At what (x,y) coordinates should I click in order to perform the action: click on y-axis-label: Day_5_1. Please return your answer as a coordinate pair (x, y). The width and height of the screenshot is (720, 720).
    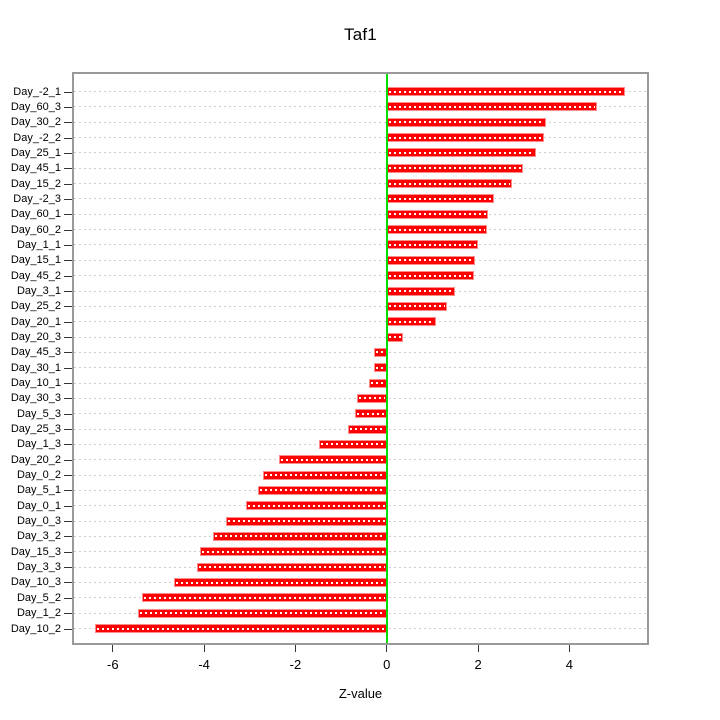
    Looking at the image, I should click on (38, 490).